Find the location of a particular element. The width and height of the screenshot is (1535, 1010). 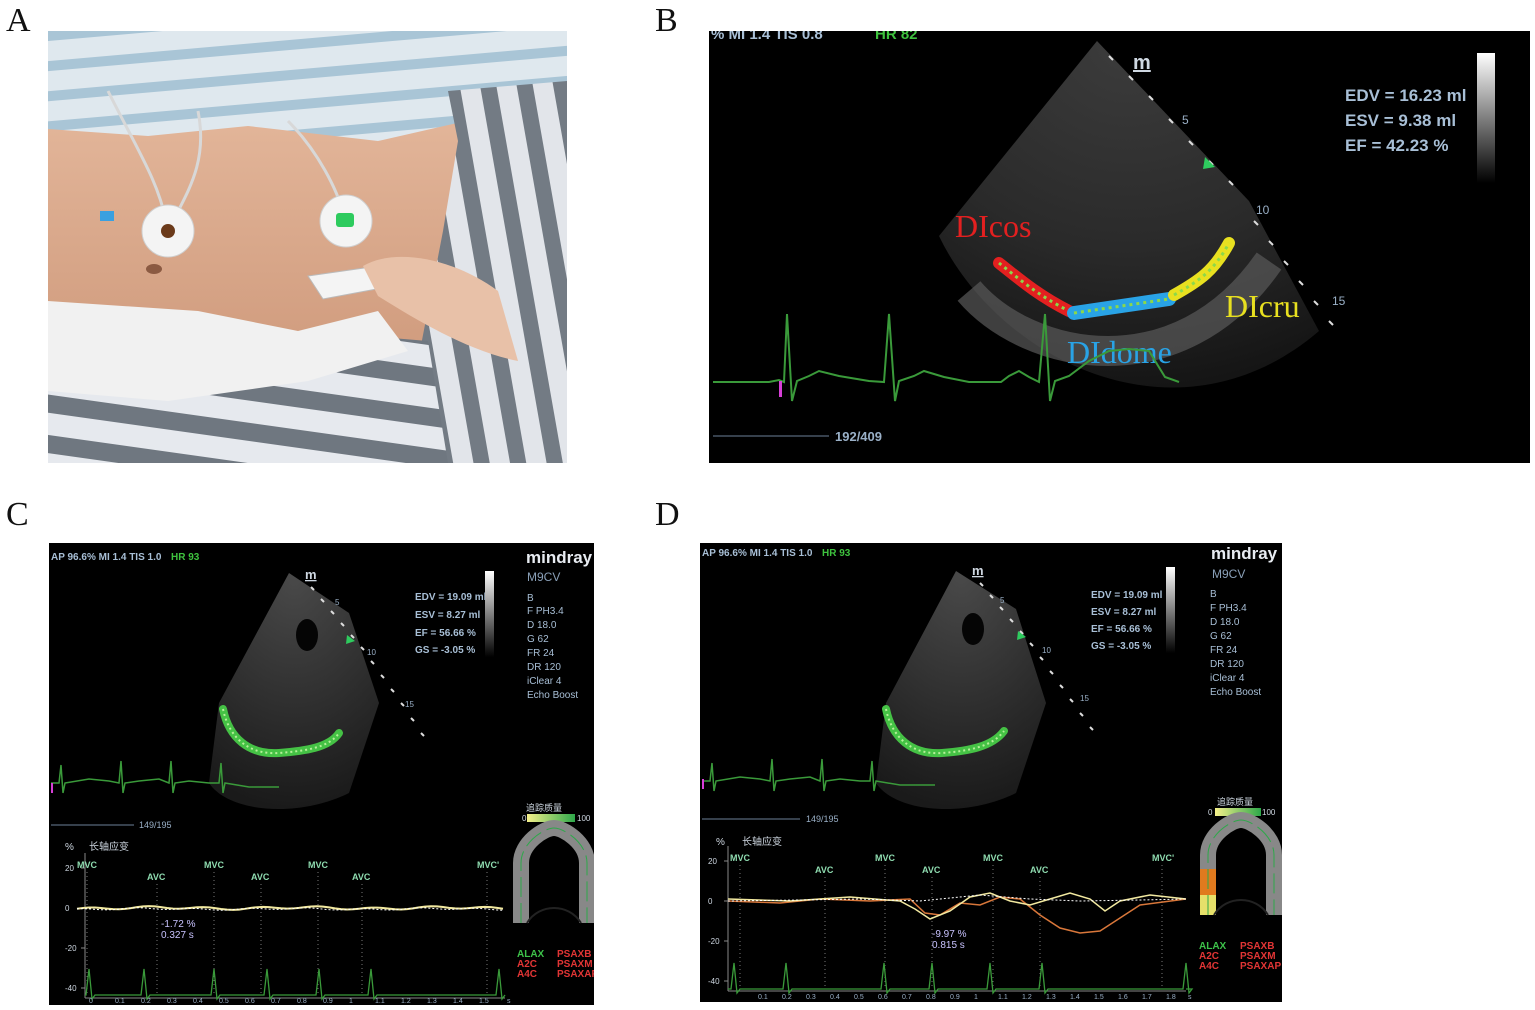

depth-tick-15: 15 is located at coordinates (1339, 301).